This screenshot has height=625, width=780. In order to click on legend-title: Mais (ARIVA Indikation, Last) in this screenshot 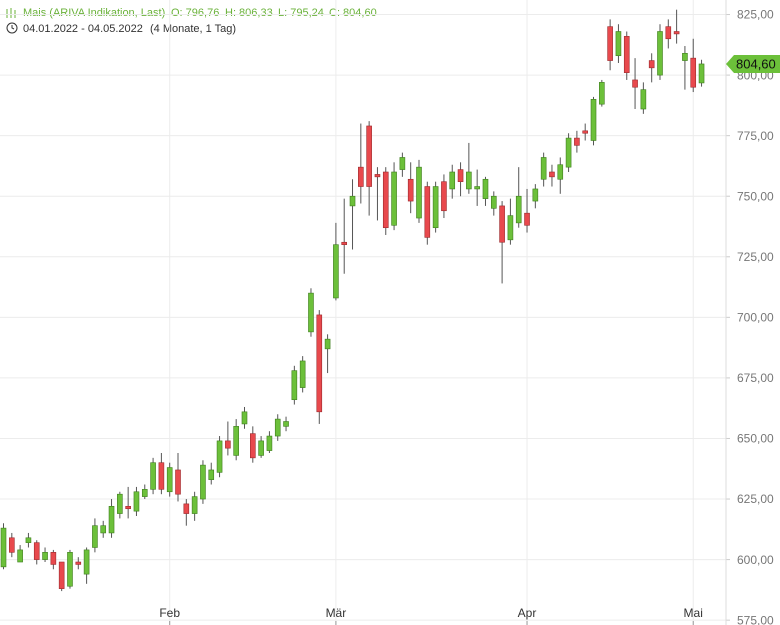, I will do `click(94, 13)`.